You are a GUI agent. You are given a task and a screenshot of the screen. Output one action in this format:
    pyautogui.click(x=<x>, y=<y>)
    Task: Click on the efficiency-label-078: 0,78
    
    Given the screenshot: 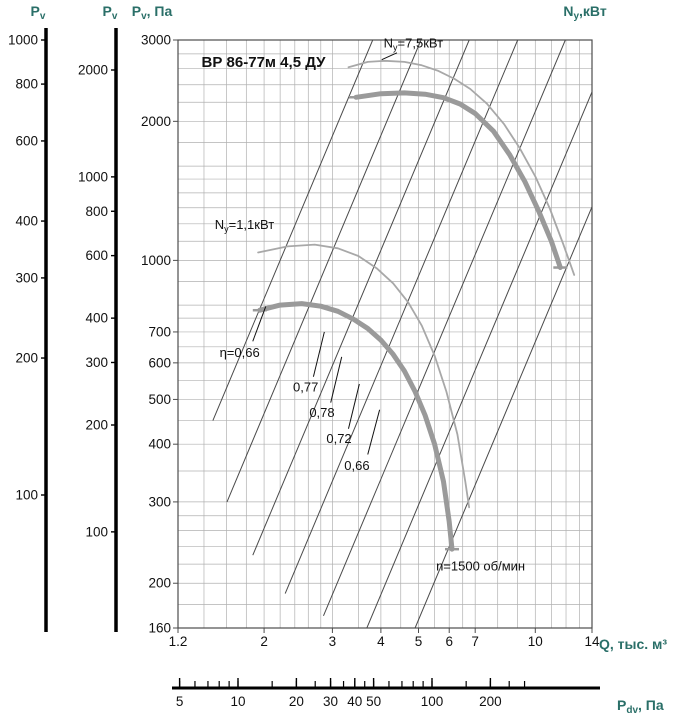 What is the action you would take?
    pyautogui.click(x=321, y=412)
    